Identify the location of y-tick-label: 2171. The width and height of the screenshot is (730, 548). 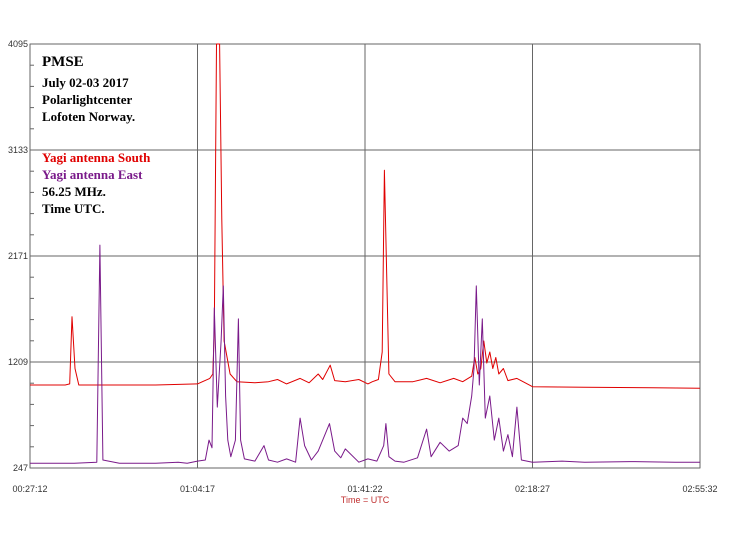
(18, 256).